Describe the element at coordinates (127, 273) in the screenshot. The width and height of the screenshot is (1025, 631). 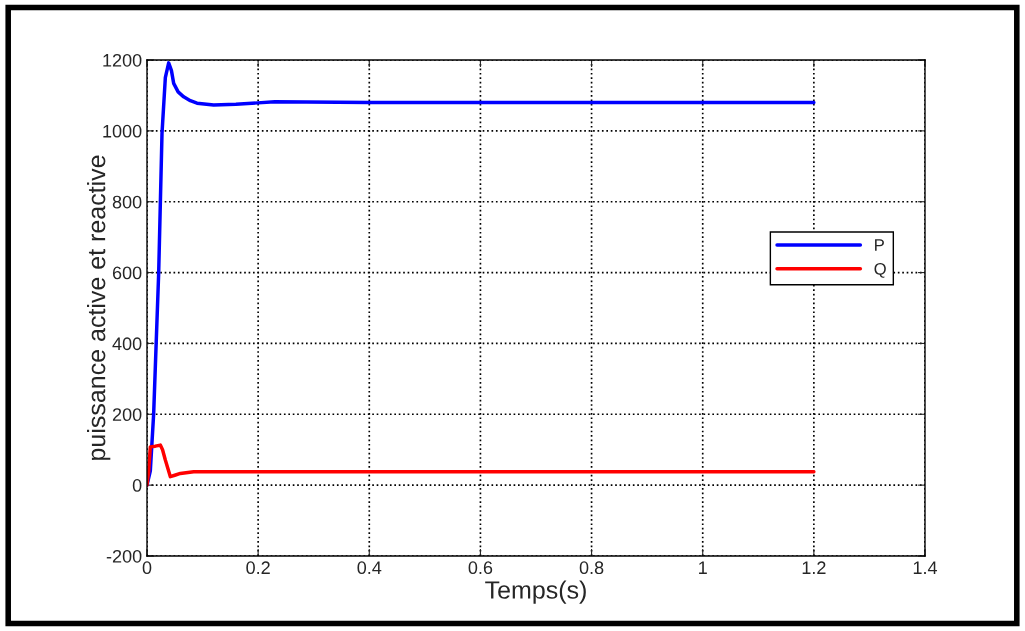
I see `y-tick-label: 600` at that location.